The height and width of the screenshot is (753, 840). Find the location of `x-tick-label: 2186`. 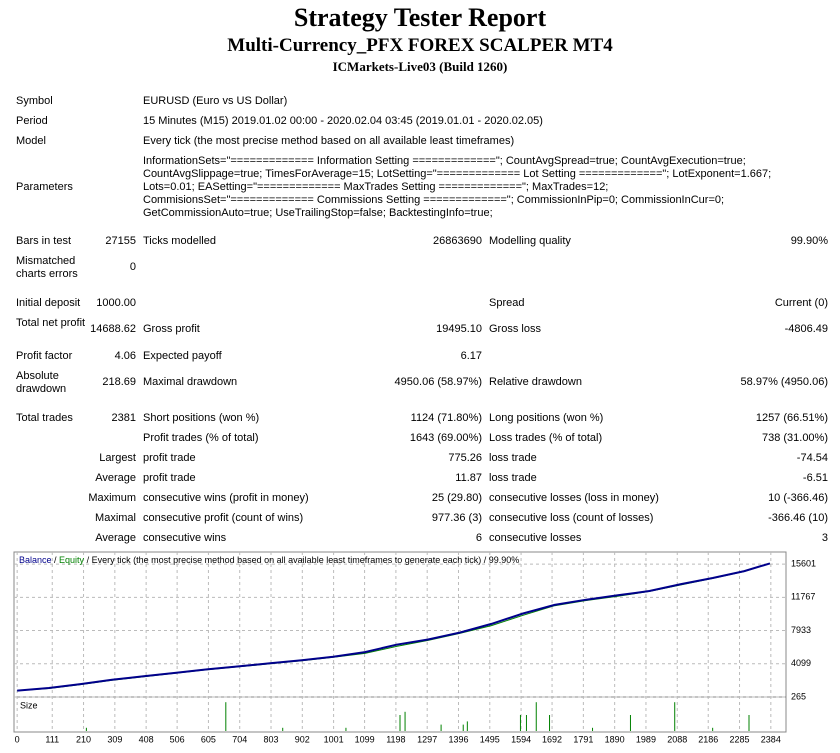

x-tick-label: 2186 is located at coordinates (708, 739).